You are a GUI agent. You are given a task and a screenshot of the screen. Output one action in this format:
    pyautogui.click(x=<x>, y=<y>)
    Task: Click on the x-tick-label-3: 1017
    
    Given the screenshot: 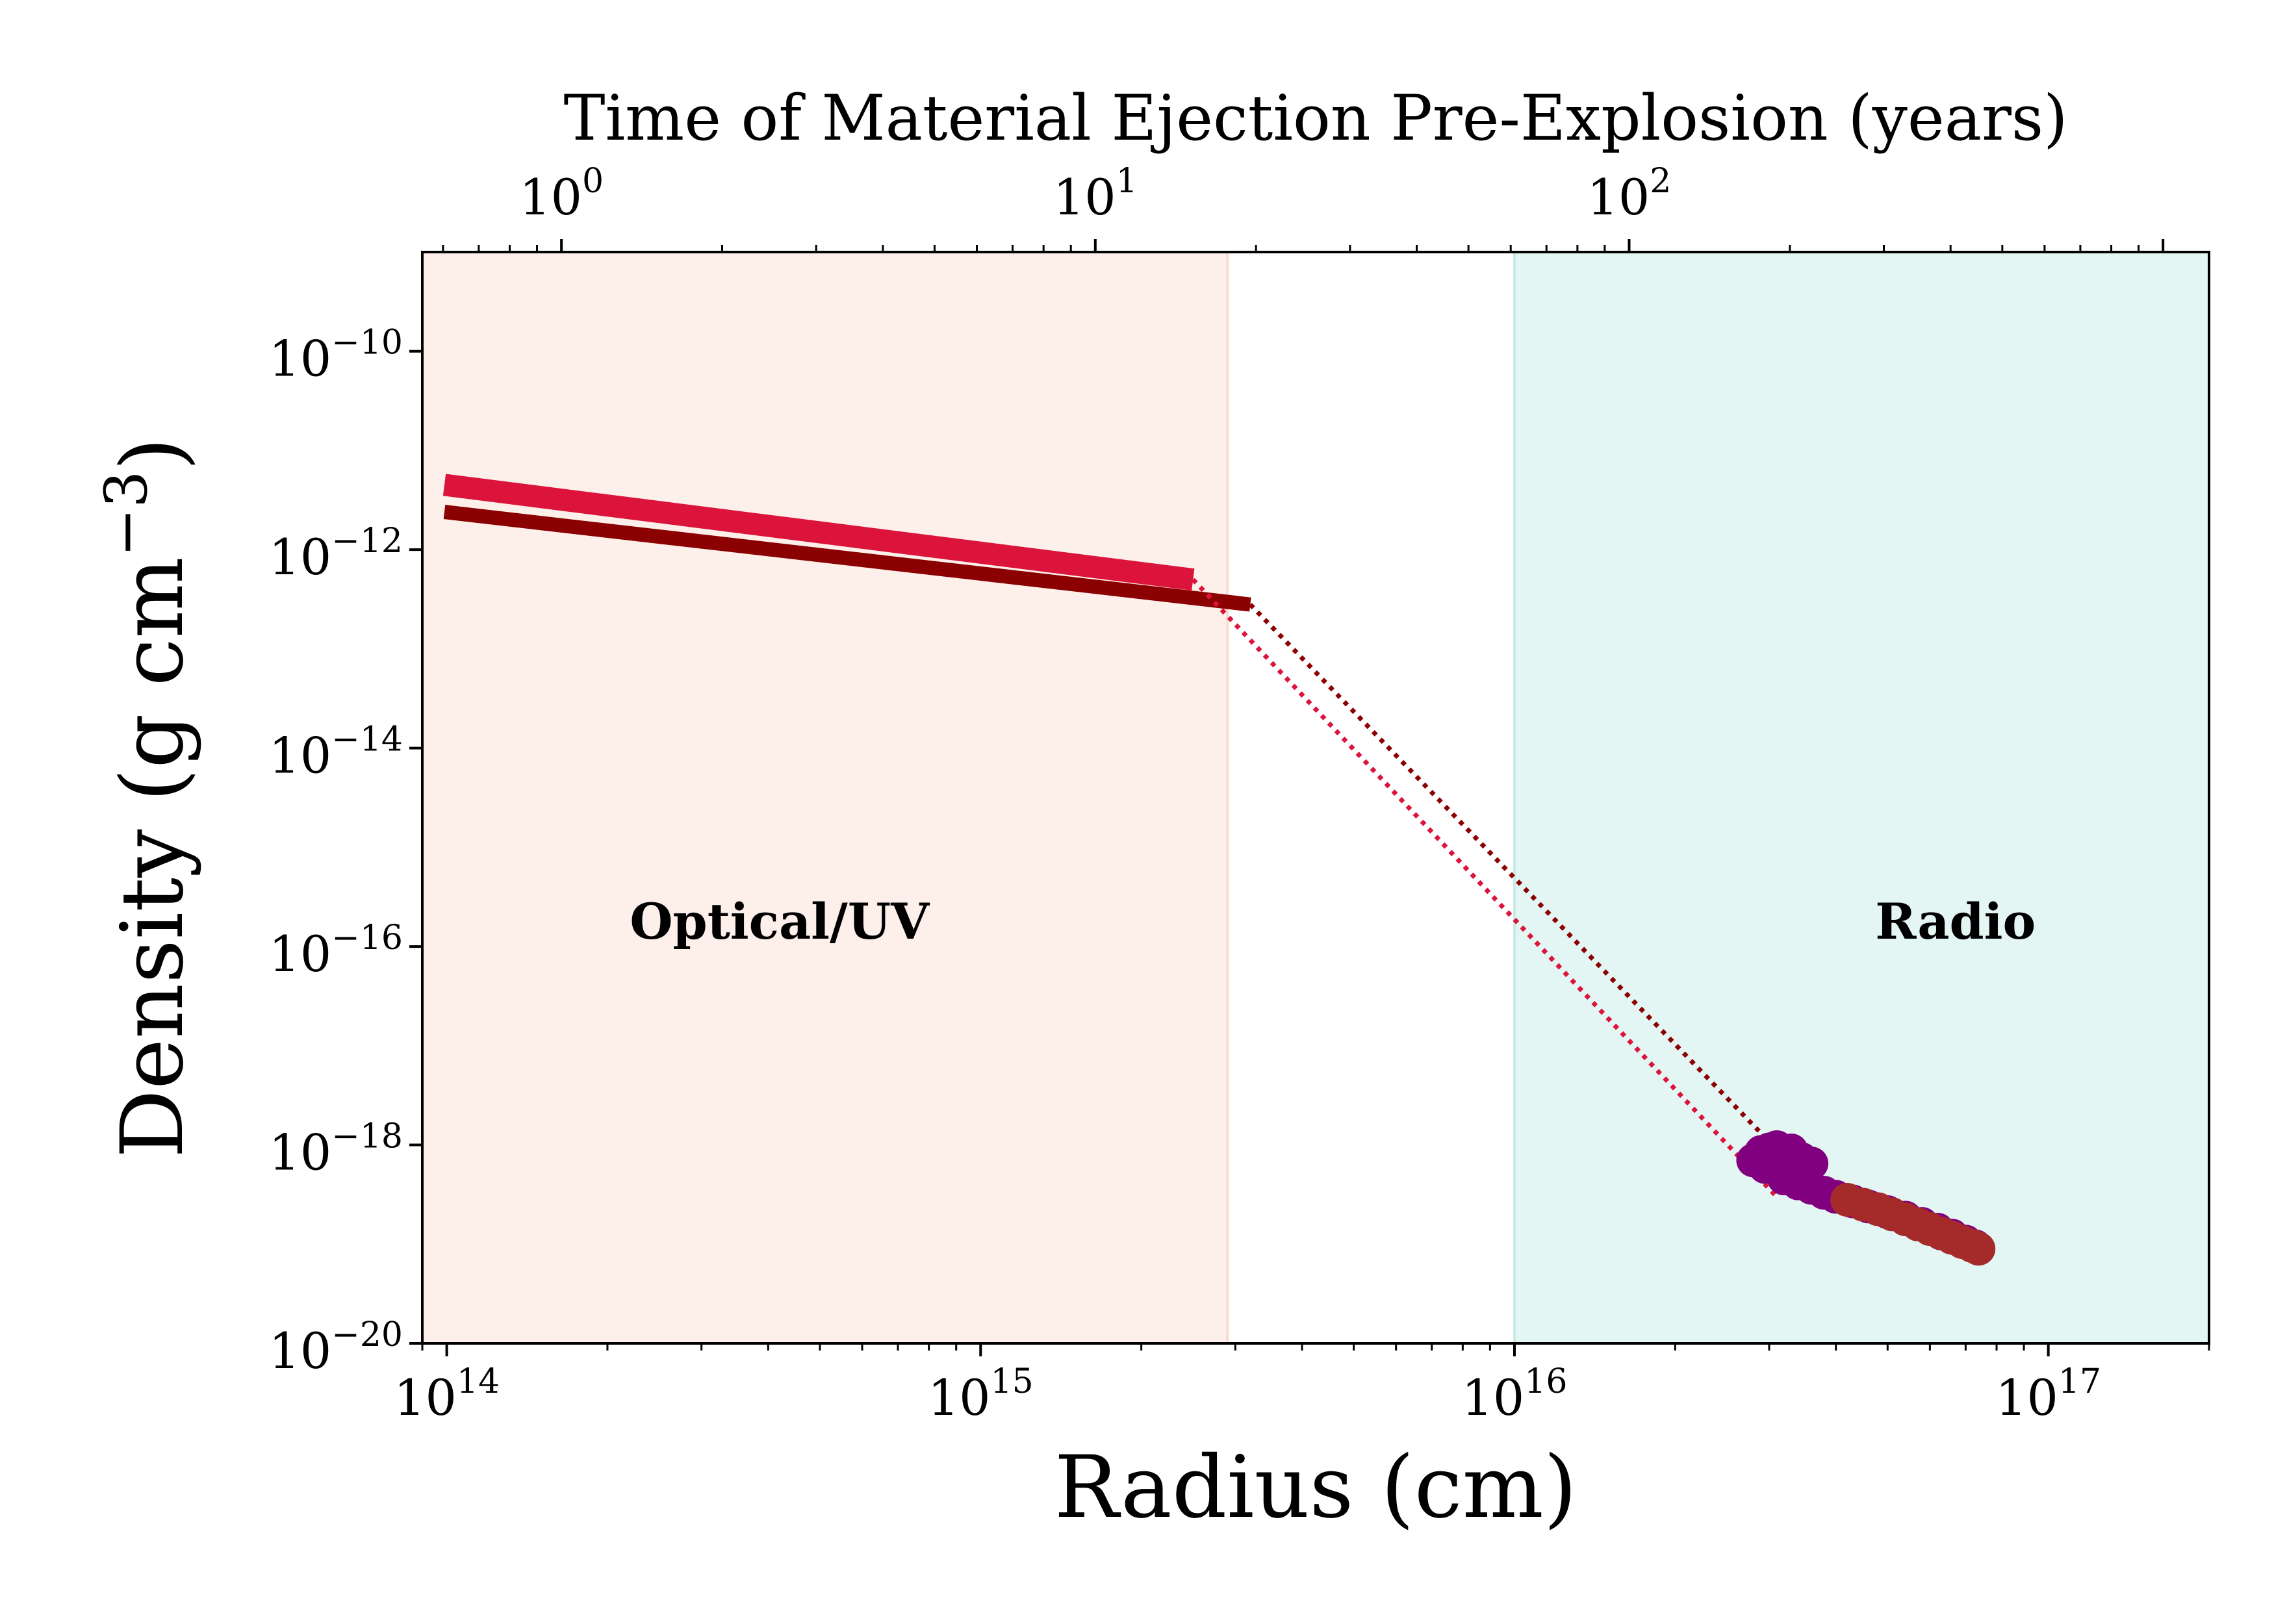 What is the action you would take?
    pyautogui.click(x=2048, y=1394)
    